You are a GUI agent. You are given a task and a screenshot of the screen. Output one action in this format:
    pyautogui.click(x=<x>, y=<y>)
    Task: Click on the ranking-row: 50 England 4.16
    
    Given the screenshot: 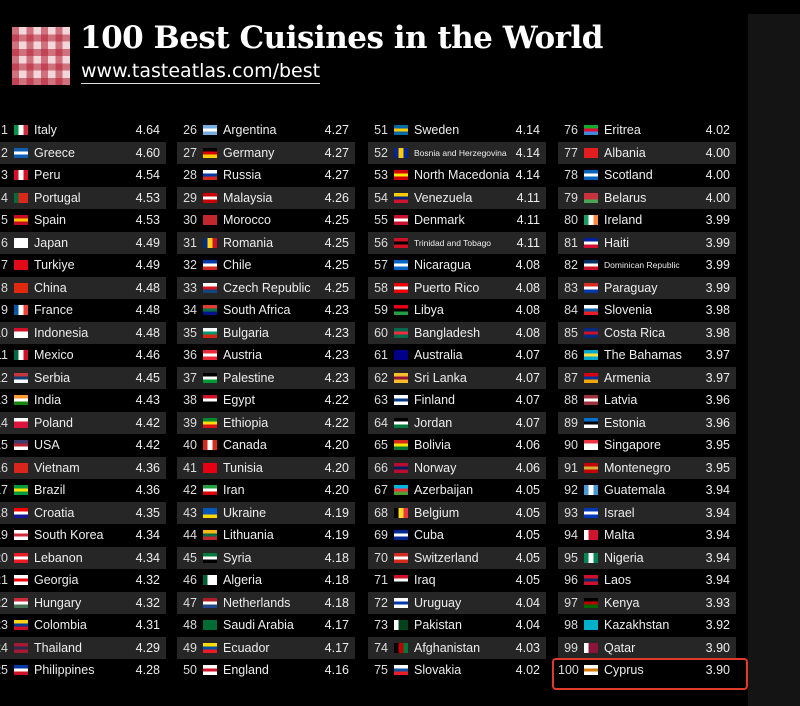 What is the action you would take?
    pyautogui.click(x=266, y=670)
    